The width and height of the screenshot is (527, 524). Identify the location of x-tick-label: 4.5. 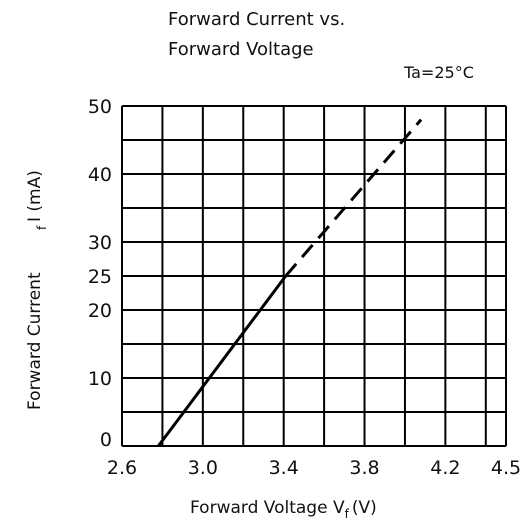
(506, 468).